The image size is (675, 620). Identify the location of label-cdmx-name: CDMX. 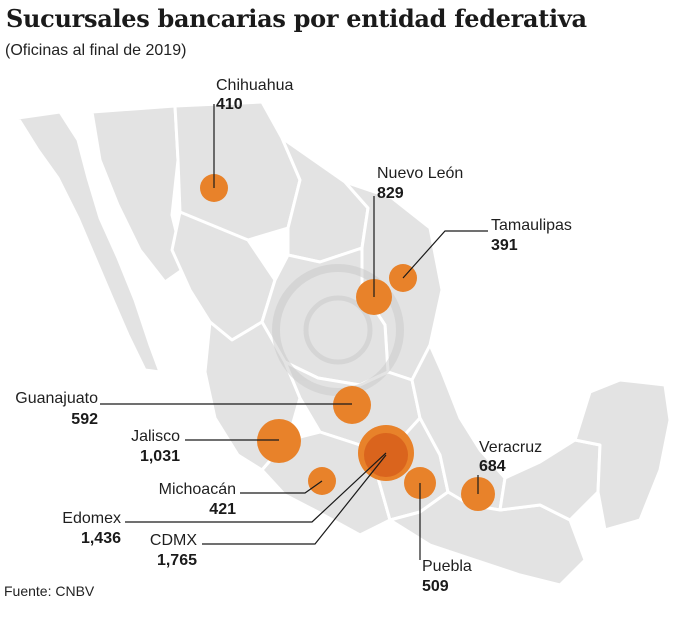
(173, 540).